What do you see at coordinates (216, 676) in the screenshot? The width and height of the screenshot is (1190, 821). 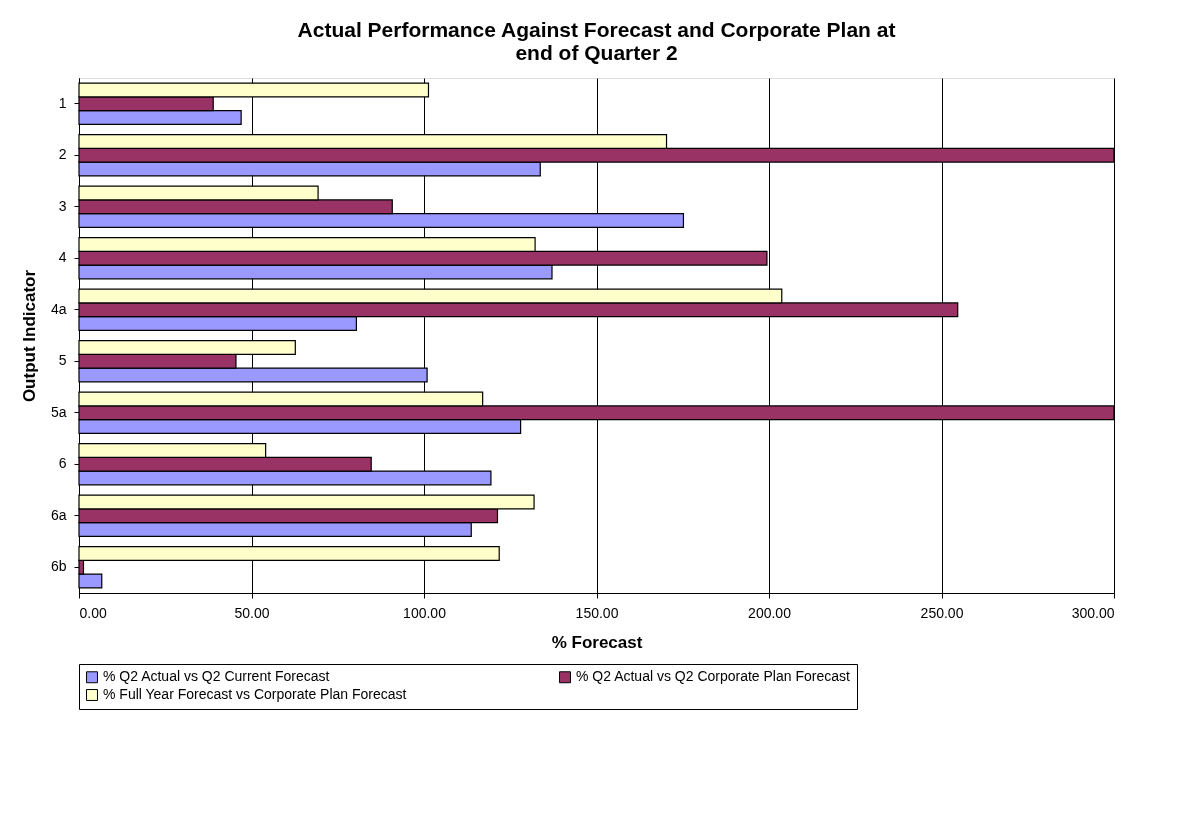 I see `legend-label: % Q2 Actual vs Q2 Current Forecast` at bounding box center [216, 676].